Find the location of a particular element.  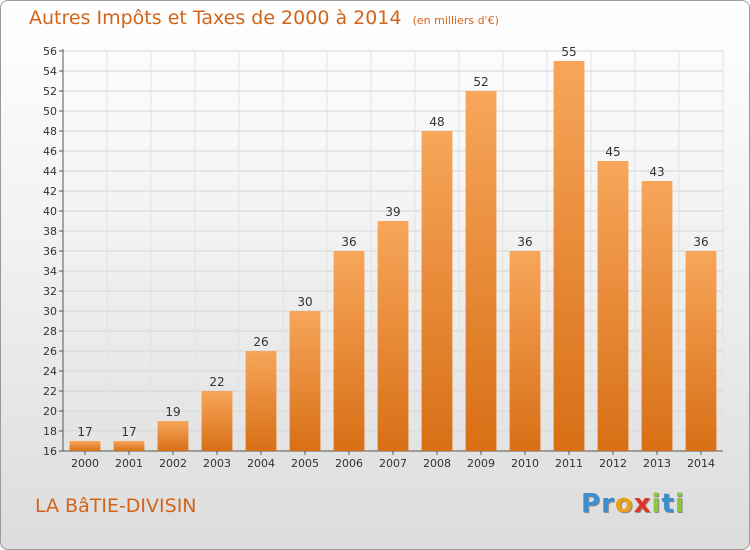

data-label: 39 is located at coordinates (392, 212).